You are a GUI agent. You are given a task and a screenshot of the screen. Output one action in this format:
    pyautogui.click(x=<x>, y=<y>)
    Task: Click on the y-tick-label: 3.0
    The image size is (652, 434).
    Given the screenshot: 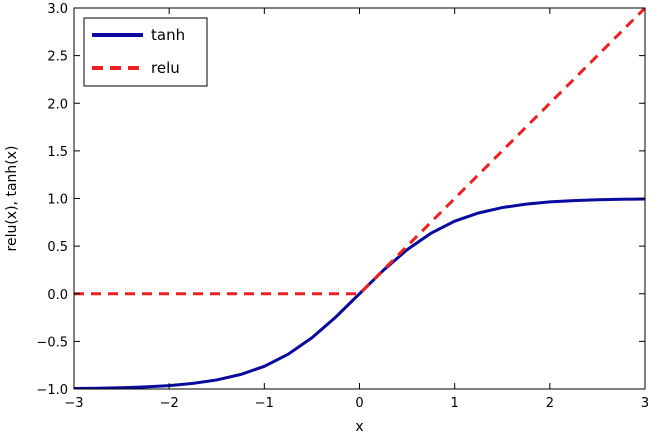 What is the action you would take?
    pyautogui.click(x=57, y=9)
    